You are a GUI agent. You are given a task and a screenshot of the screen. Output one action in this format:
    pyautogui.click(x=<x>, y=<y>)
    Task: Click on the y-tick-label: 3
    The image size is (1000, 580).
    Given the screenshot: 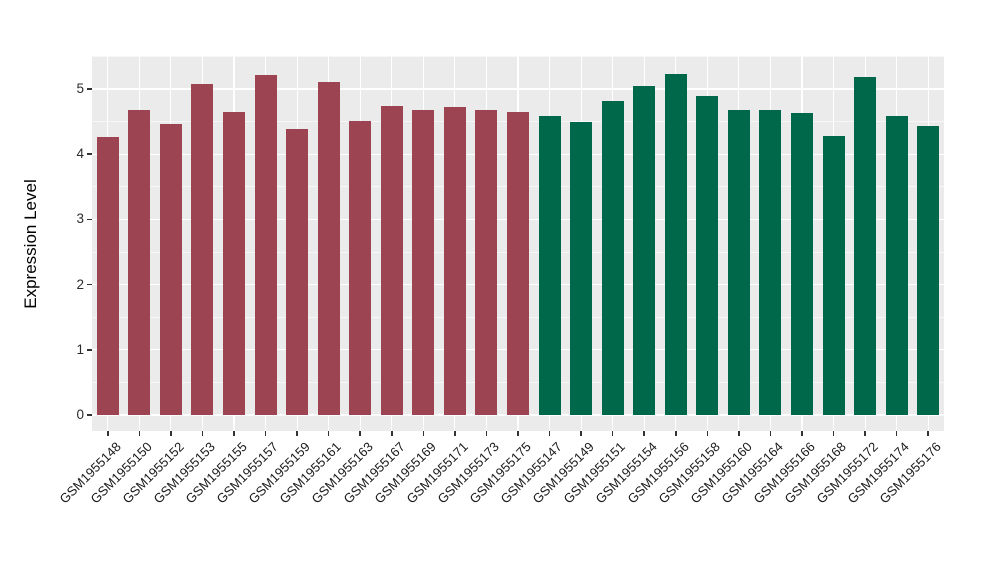 What is the action you would take?
    pyautogui.click(x=80, y=219)
    